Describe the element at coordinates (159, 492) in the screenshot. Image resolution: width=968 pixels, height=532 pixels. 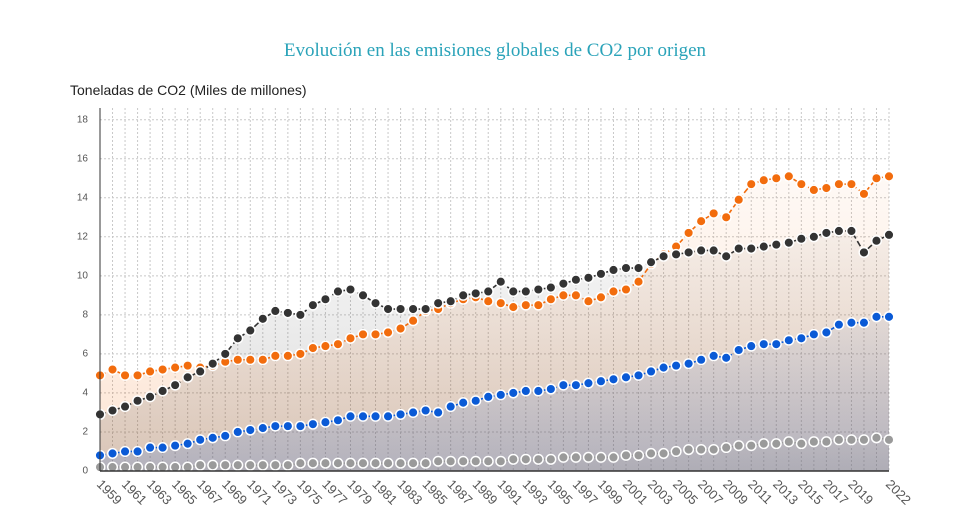
I see `x-tick-label: 1963` at that location.